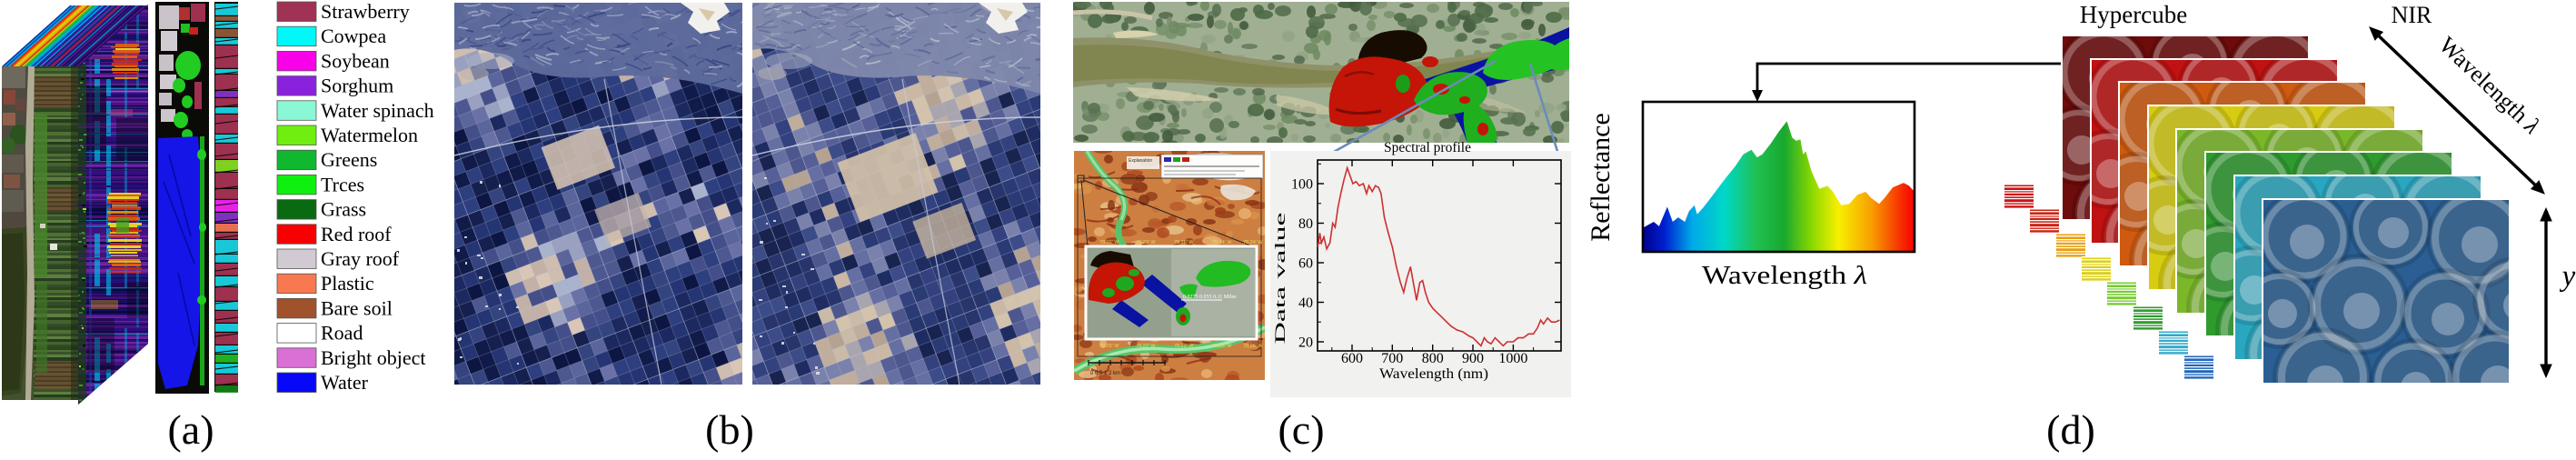 The image size is (2576, 460). Describe the element at coordinates (349, 159) in the screenshot. I see `svg-text: Greens` at that location.